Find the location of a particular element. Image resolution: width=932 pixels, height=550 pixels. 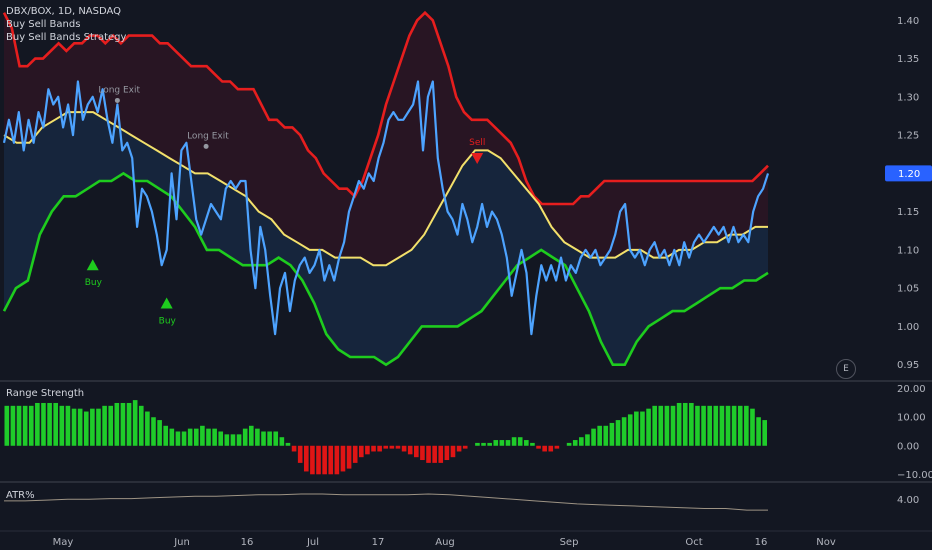

indicator-label-strategy: Buy Sell Bands Strategy is located at coordinates (66, 37).